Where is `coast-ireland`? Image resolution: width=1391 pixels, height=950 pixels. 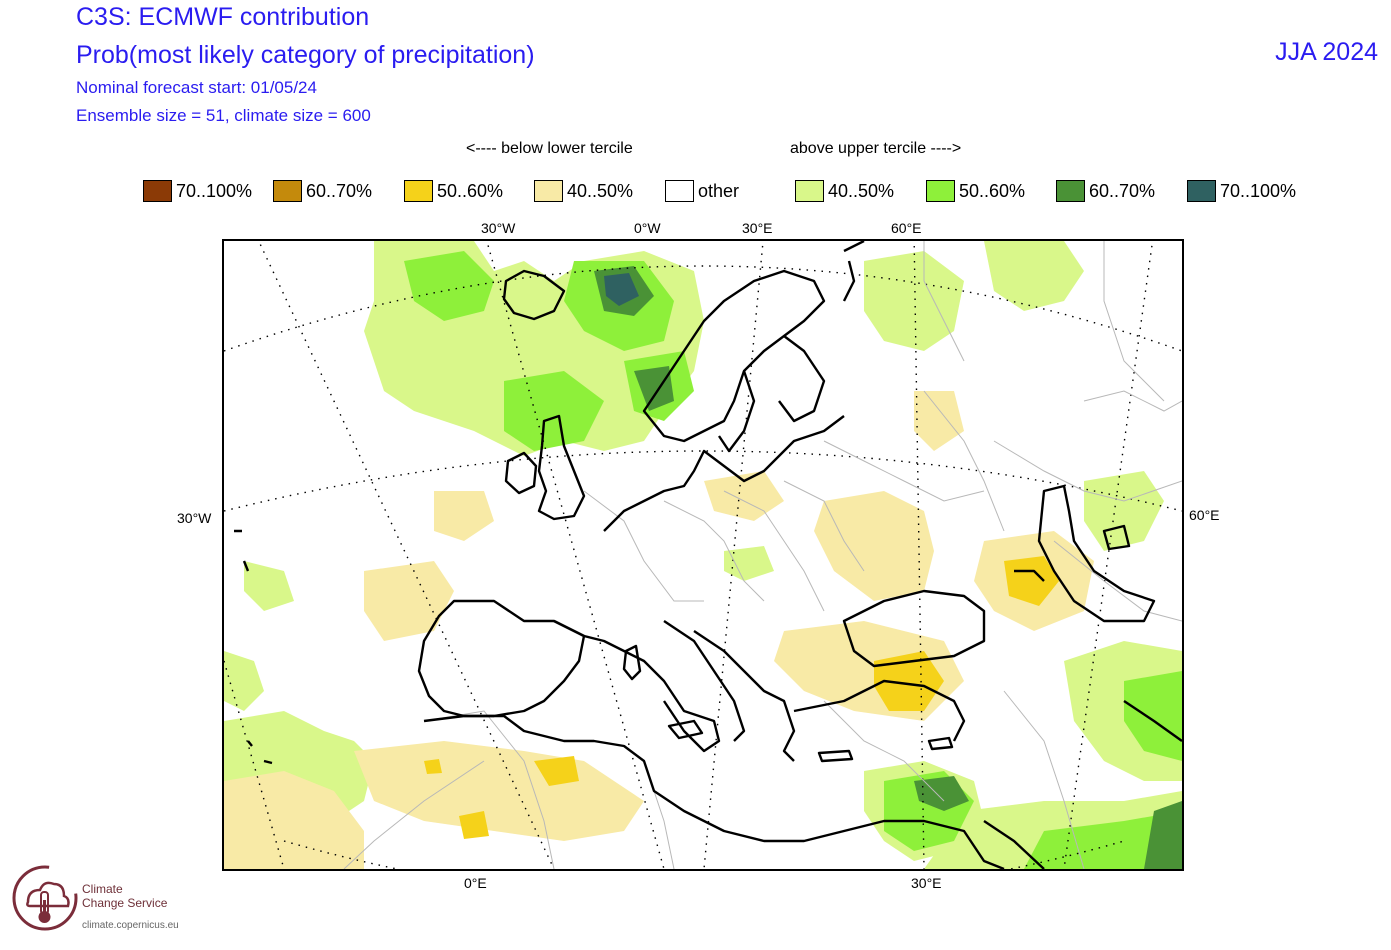
coast-ireland is located at coordinates (521, 473).